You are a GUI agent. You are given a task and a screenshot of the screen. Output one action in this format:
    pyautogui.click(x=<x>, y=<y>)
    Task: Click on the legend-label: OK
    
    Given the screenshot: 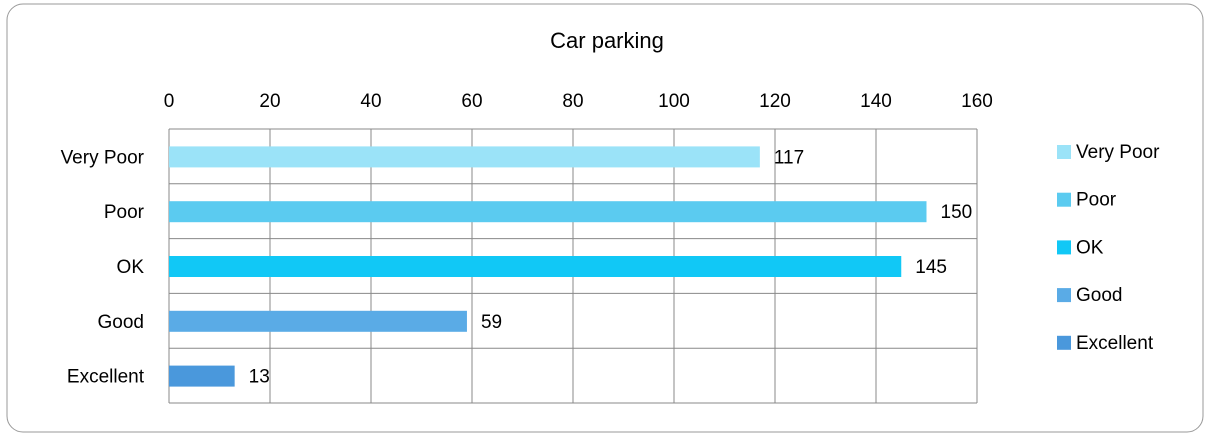 What is the action you would take?
    pyautogui.click(x=1090, y=247)
    